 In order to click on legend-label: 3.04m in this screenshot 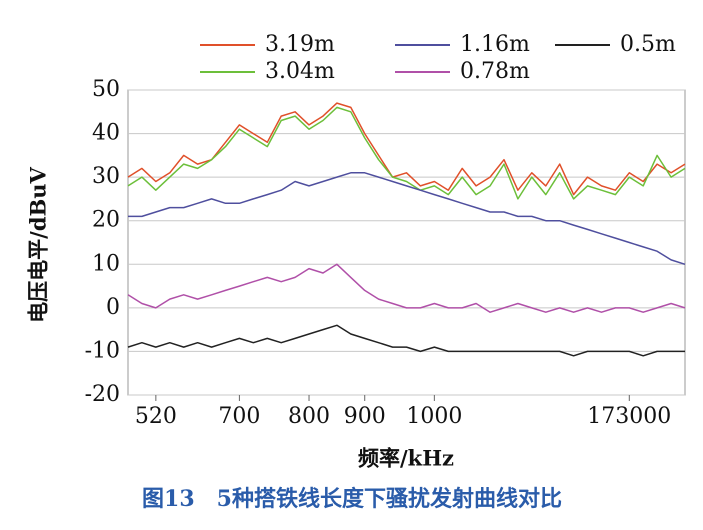, I will do `click(300, 71)`.